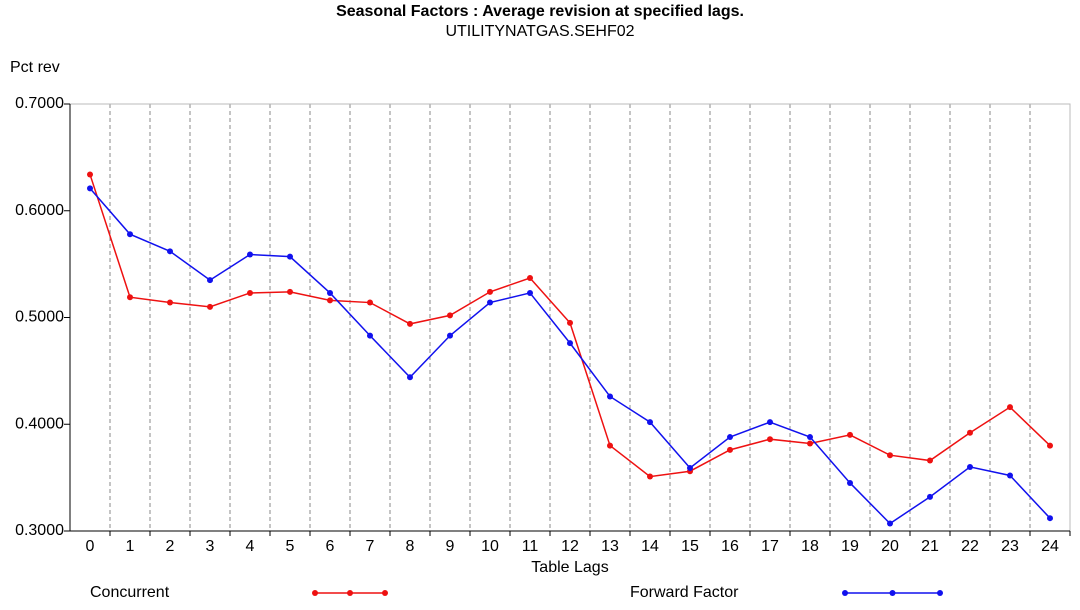  Describe the element at coordinates (570, 546) in the screenshot. I see `x-tick-label: 12` at that location.